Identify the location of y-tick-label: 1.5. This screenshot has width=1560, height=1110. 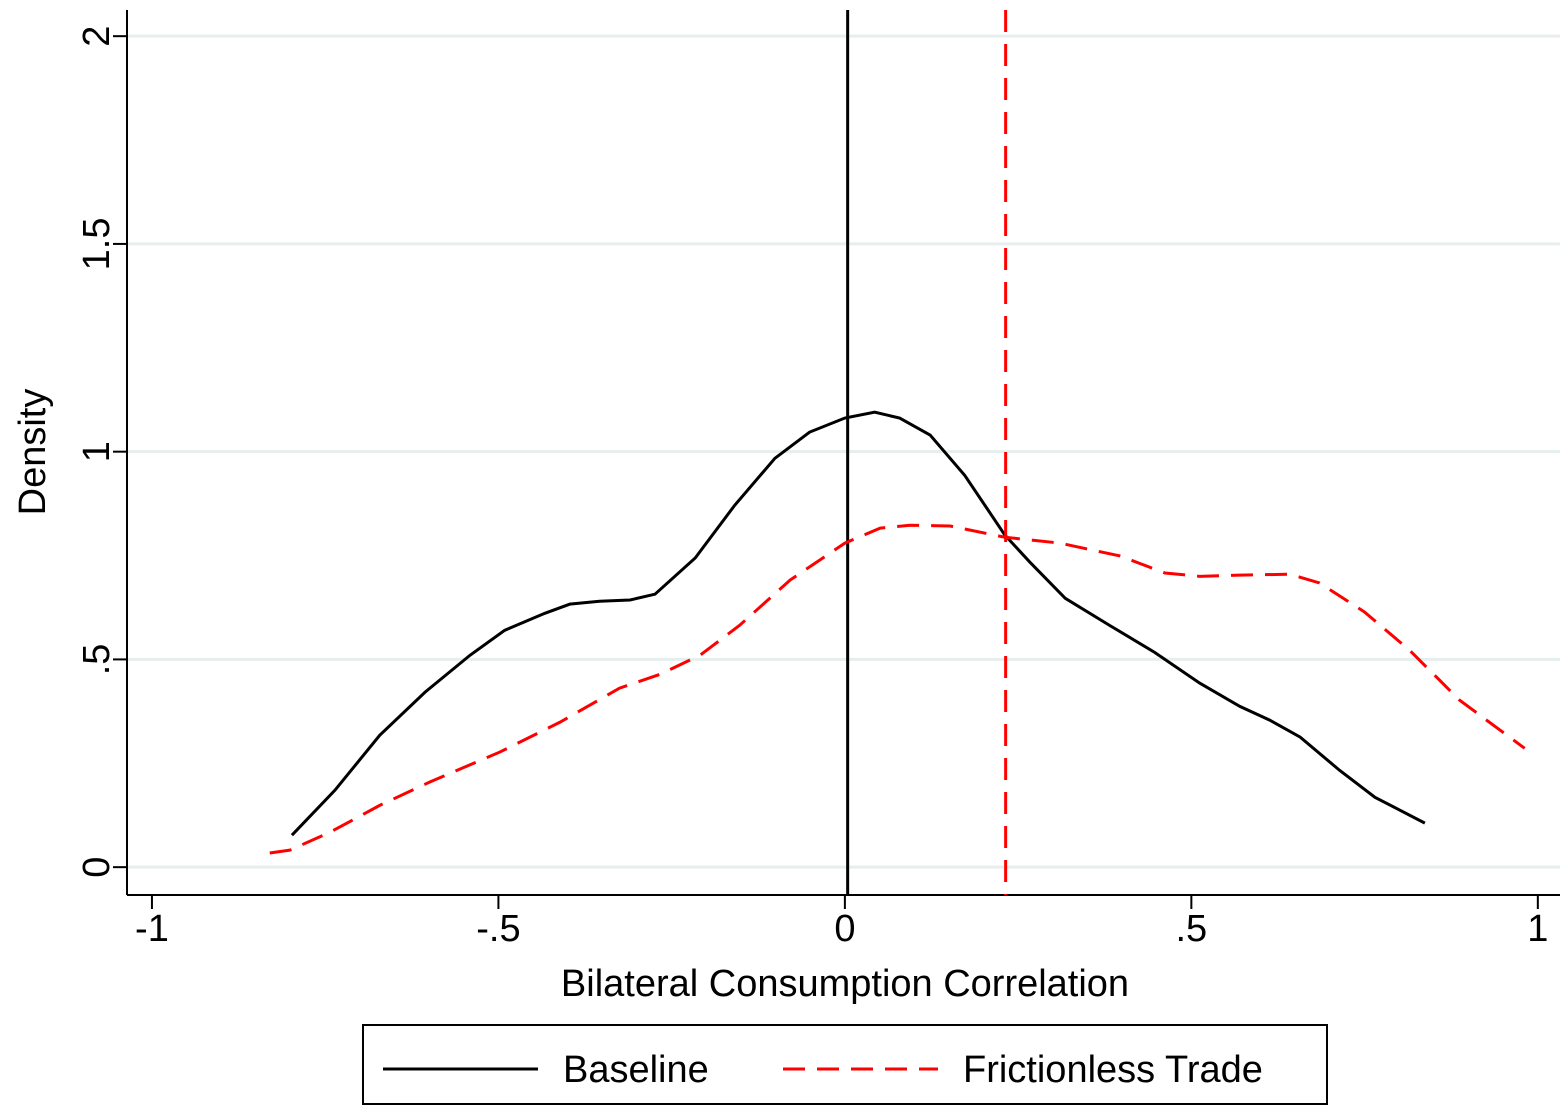
(97, 244).